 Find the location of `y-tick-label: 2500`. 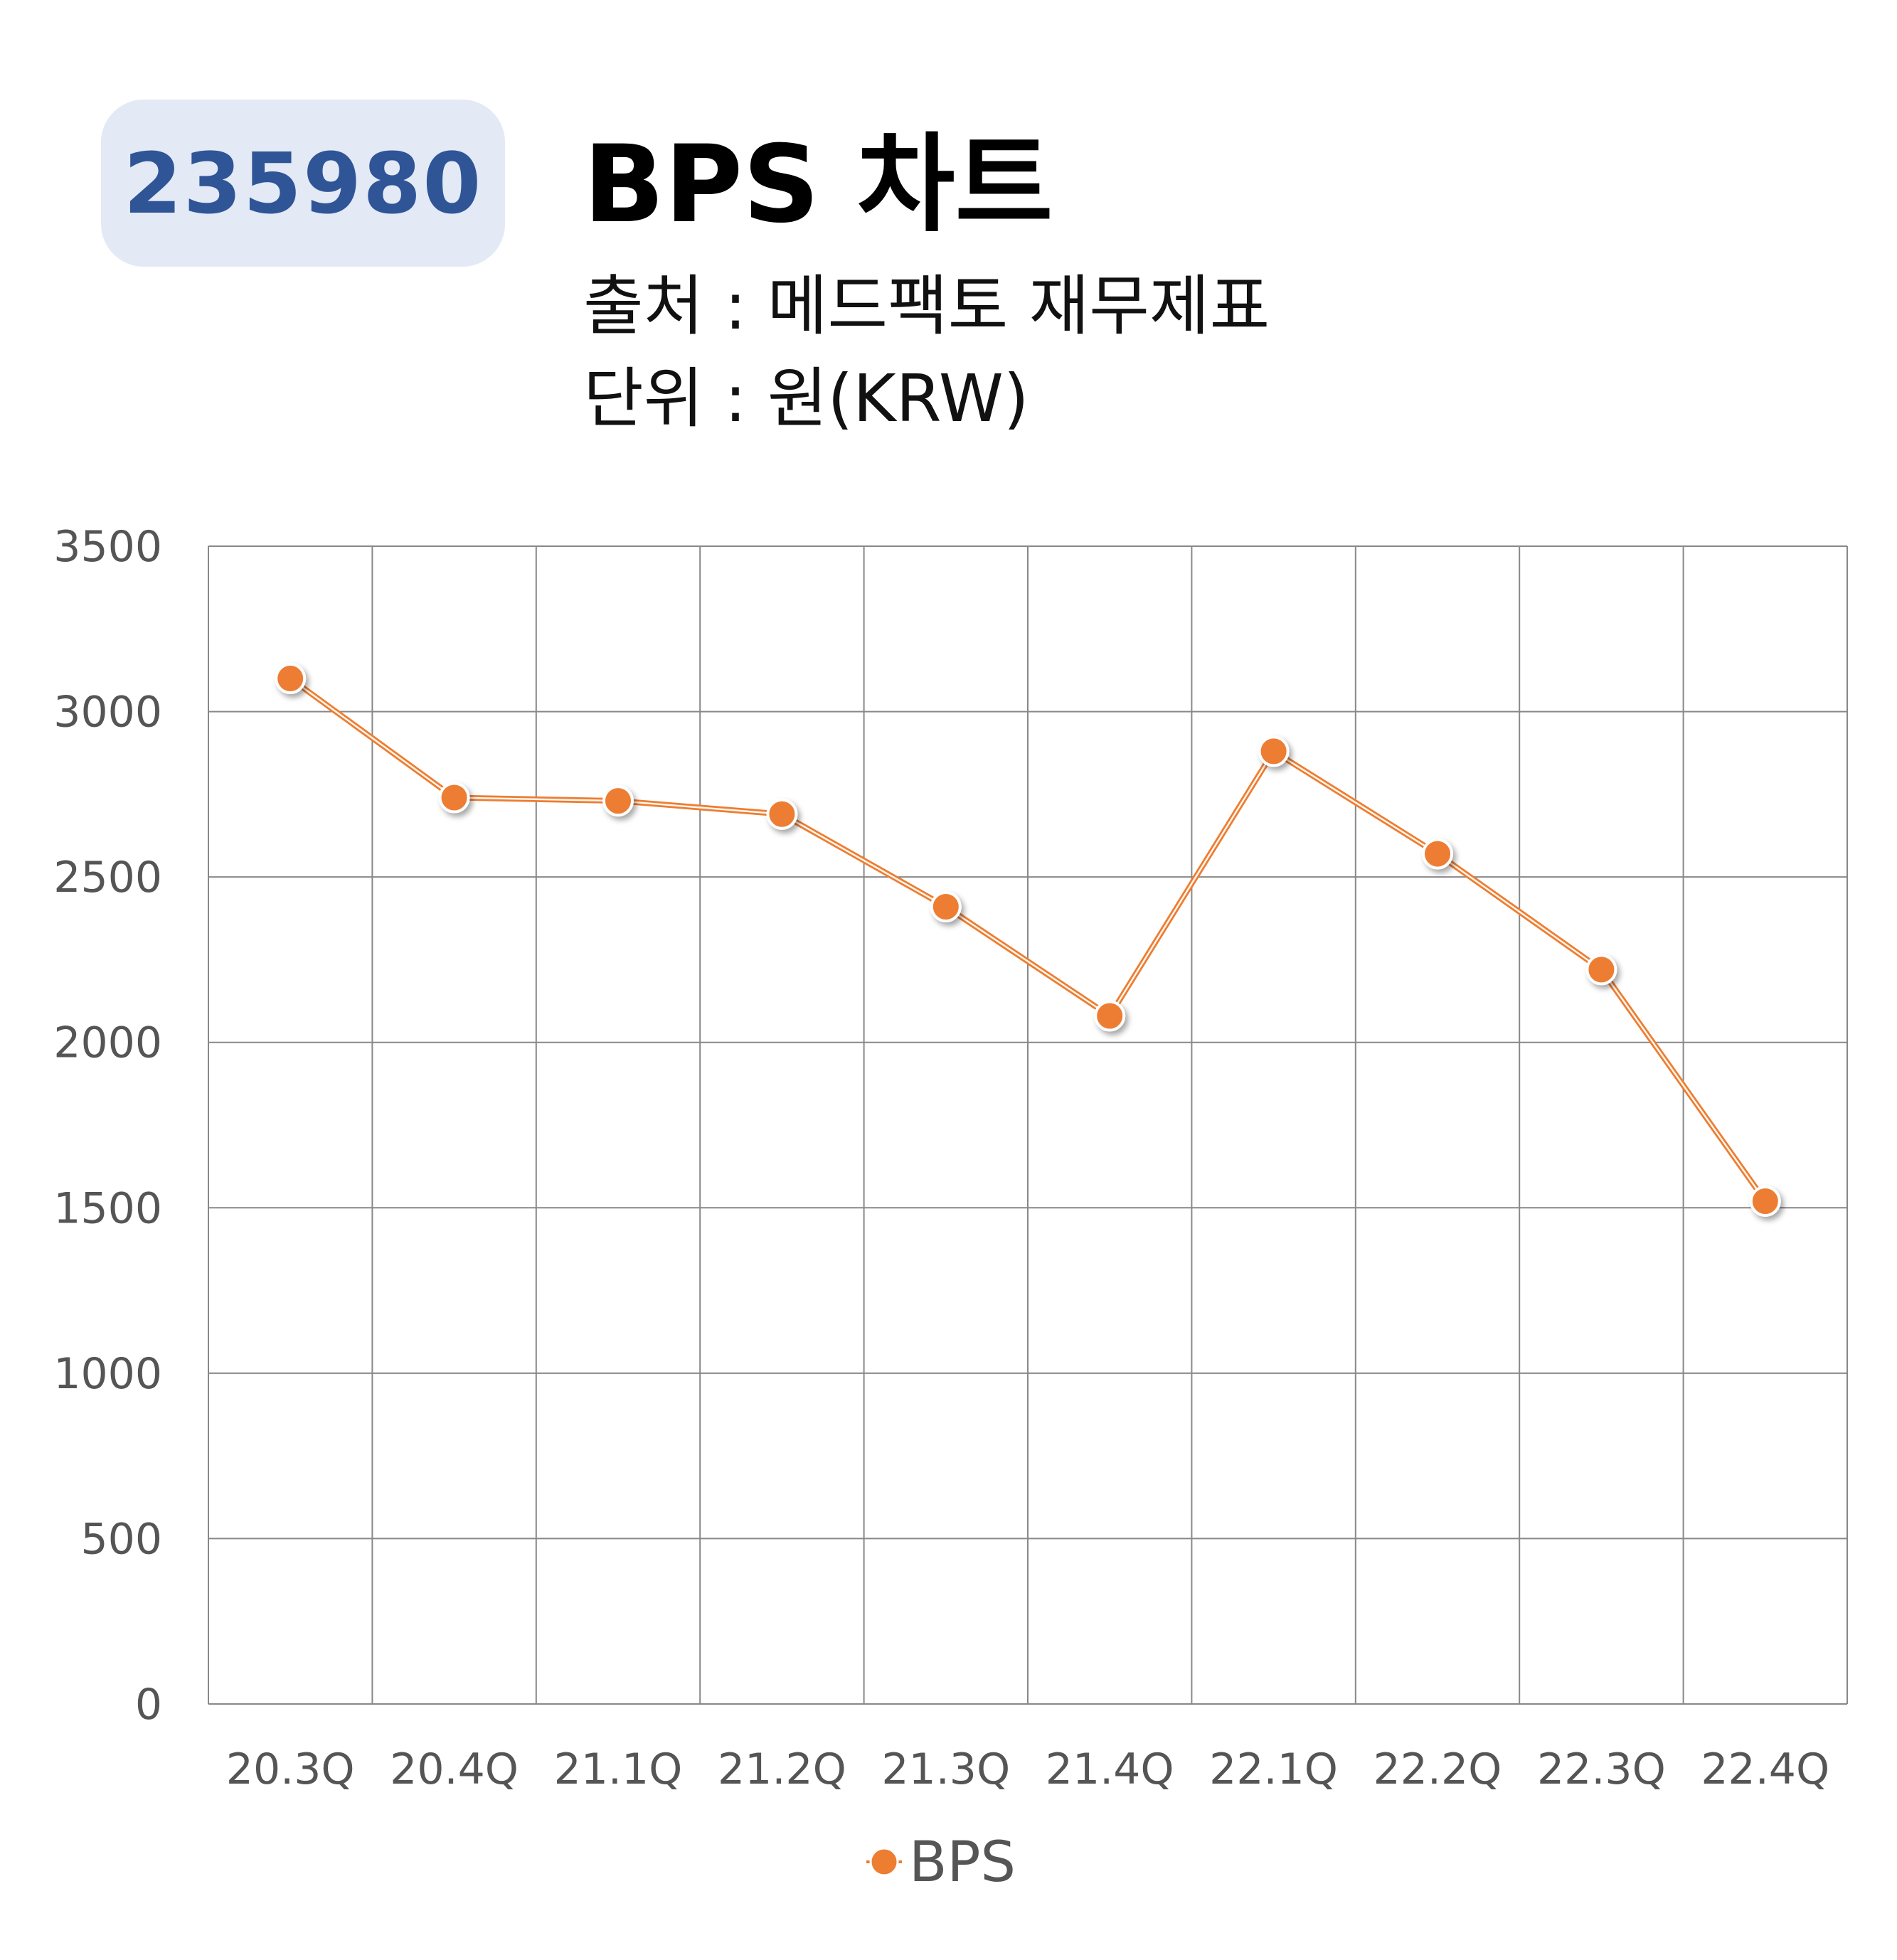

y-tick-label: 2500 is located at coordinates (108, 877).